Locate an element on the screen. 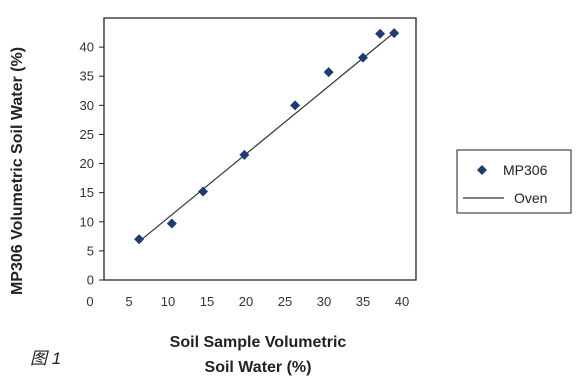 This screenshot has height=383, width=581. y-tick-label: 10 is located at coordinates (87, 221).